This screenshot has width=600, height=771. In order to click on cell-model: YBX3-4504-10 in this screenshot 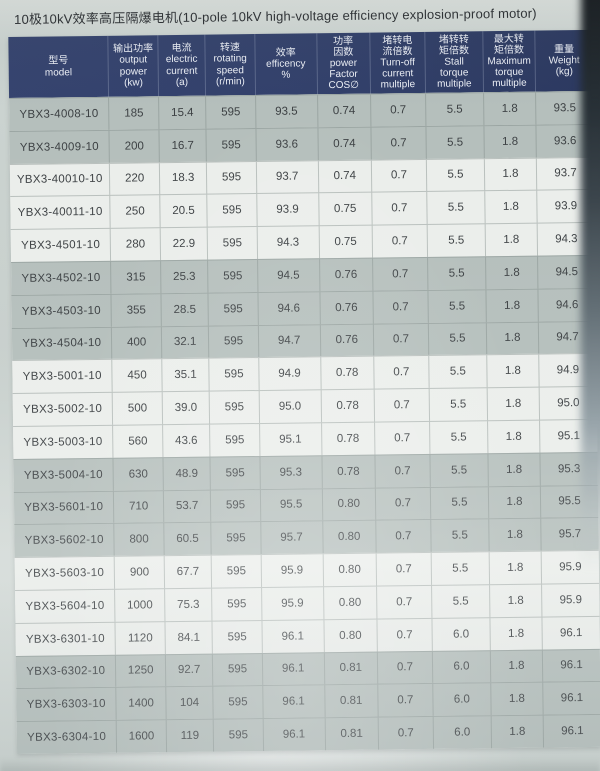, I will do `click(62, 344)`.